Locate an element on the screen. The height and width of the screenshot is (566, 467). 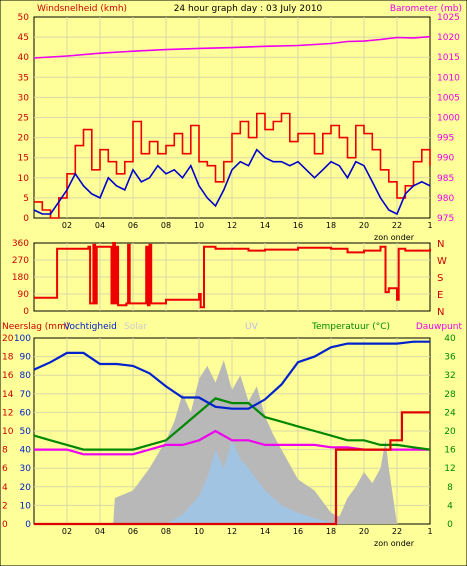
temperature-y-tick: 28 is located at coordinates (450, 395).